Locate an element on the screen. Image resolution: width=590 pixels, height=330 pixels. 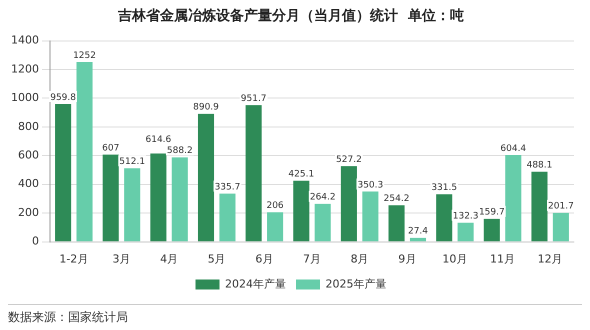
data-label: 512.1 is located at coordinates (132, 162).